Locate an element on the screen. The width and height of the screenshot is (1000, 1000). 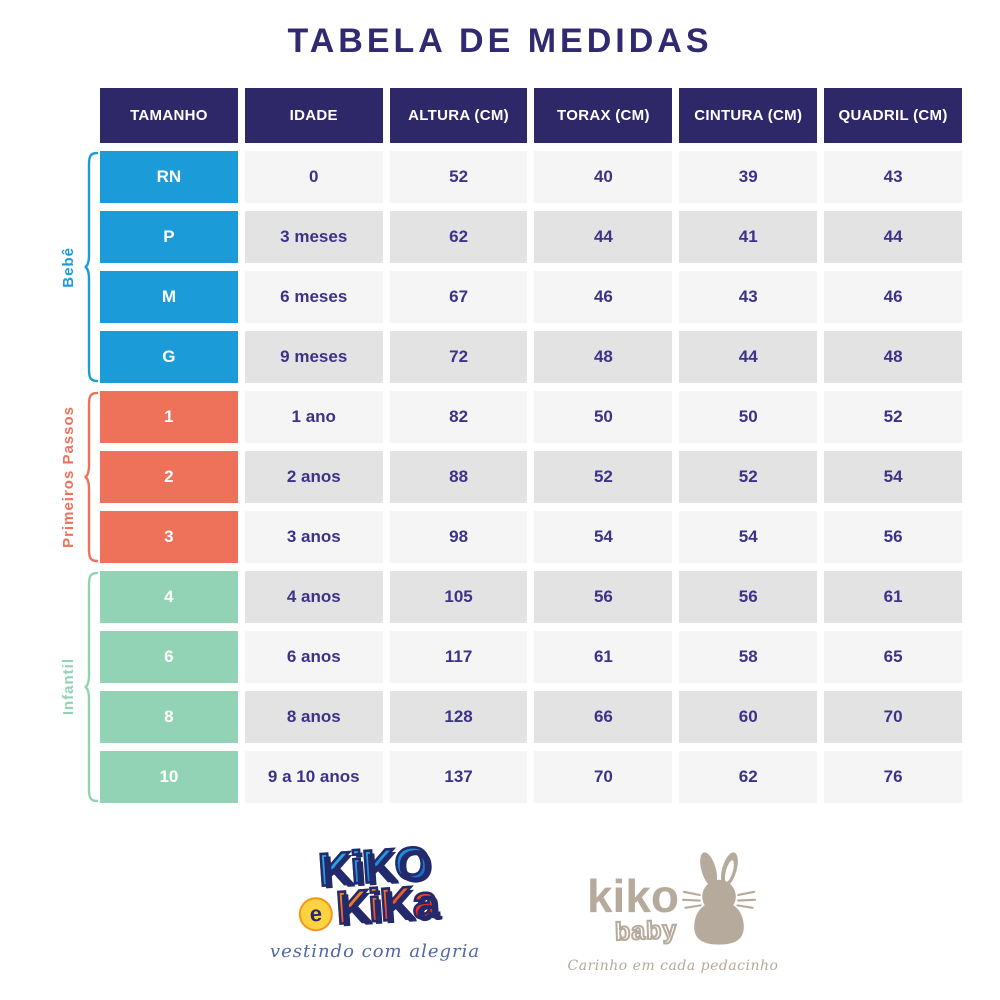
kiko-baby-text: kiko baby is located at coordinates (633, 908).